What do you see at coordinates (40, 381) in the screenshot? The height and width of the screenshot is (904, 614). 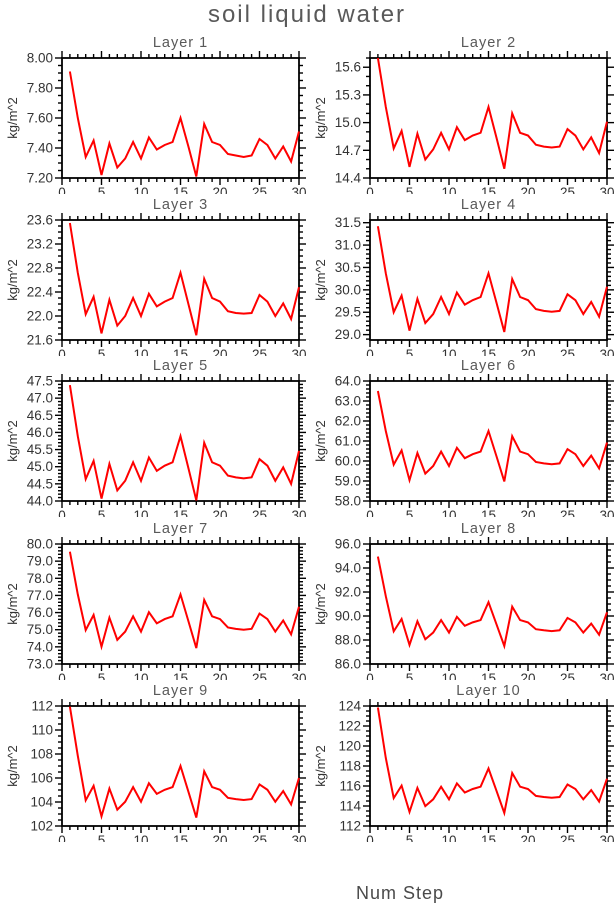 I see `y-tick-label: 47.5` at bounding box center [40, 381].